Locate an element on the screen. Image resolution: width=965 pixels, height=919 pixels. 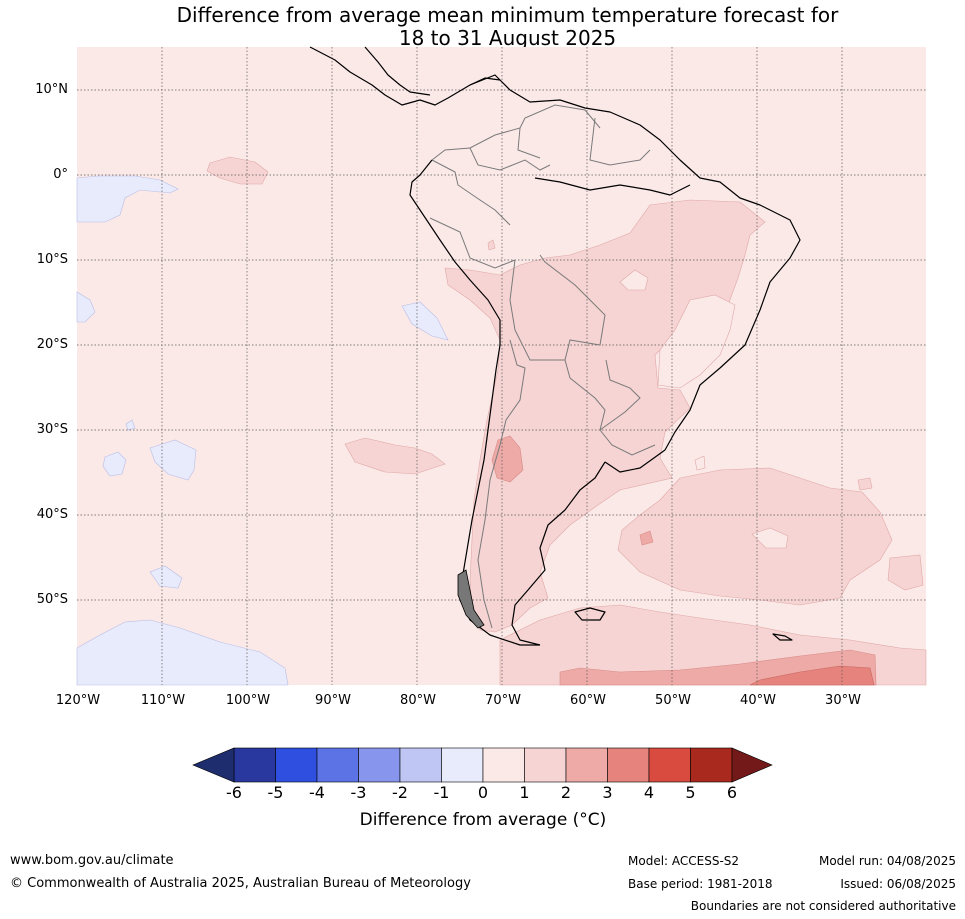
cool-area-peru-coast is located at coordinates (425, 321).